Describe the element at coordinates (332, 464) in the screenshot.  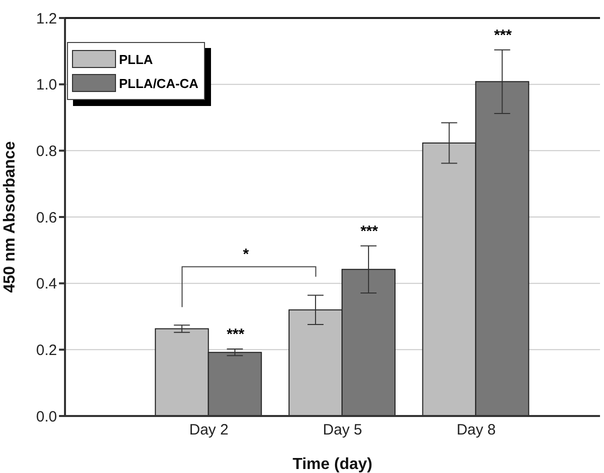
I see `x-axis-title: Time (day)` at that location.